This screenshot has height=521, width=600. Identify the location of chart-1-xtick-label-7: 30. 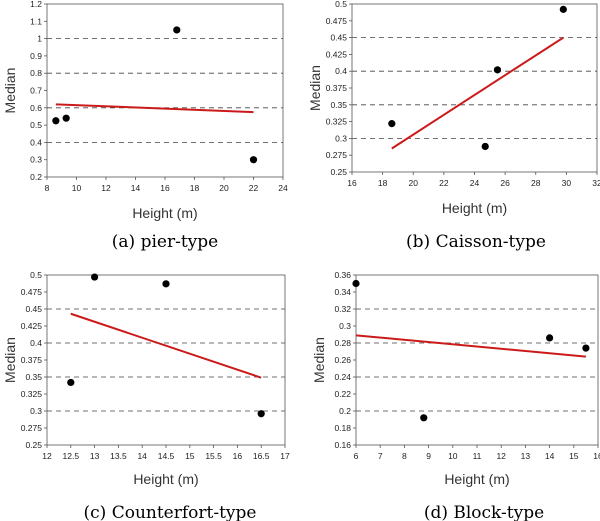
(567, 183).